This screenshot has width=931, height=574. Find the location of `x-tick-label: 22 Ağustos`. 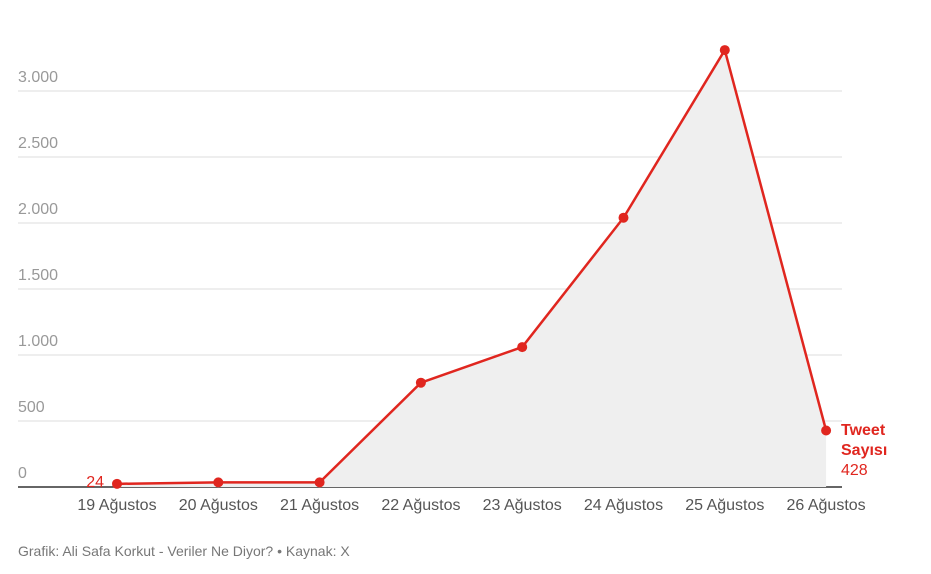

x-tick-label: 22 Ağustos is located at coordinates (420, 505).